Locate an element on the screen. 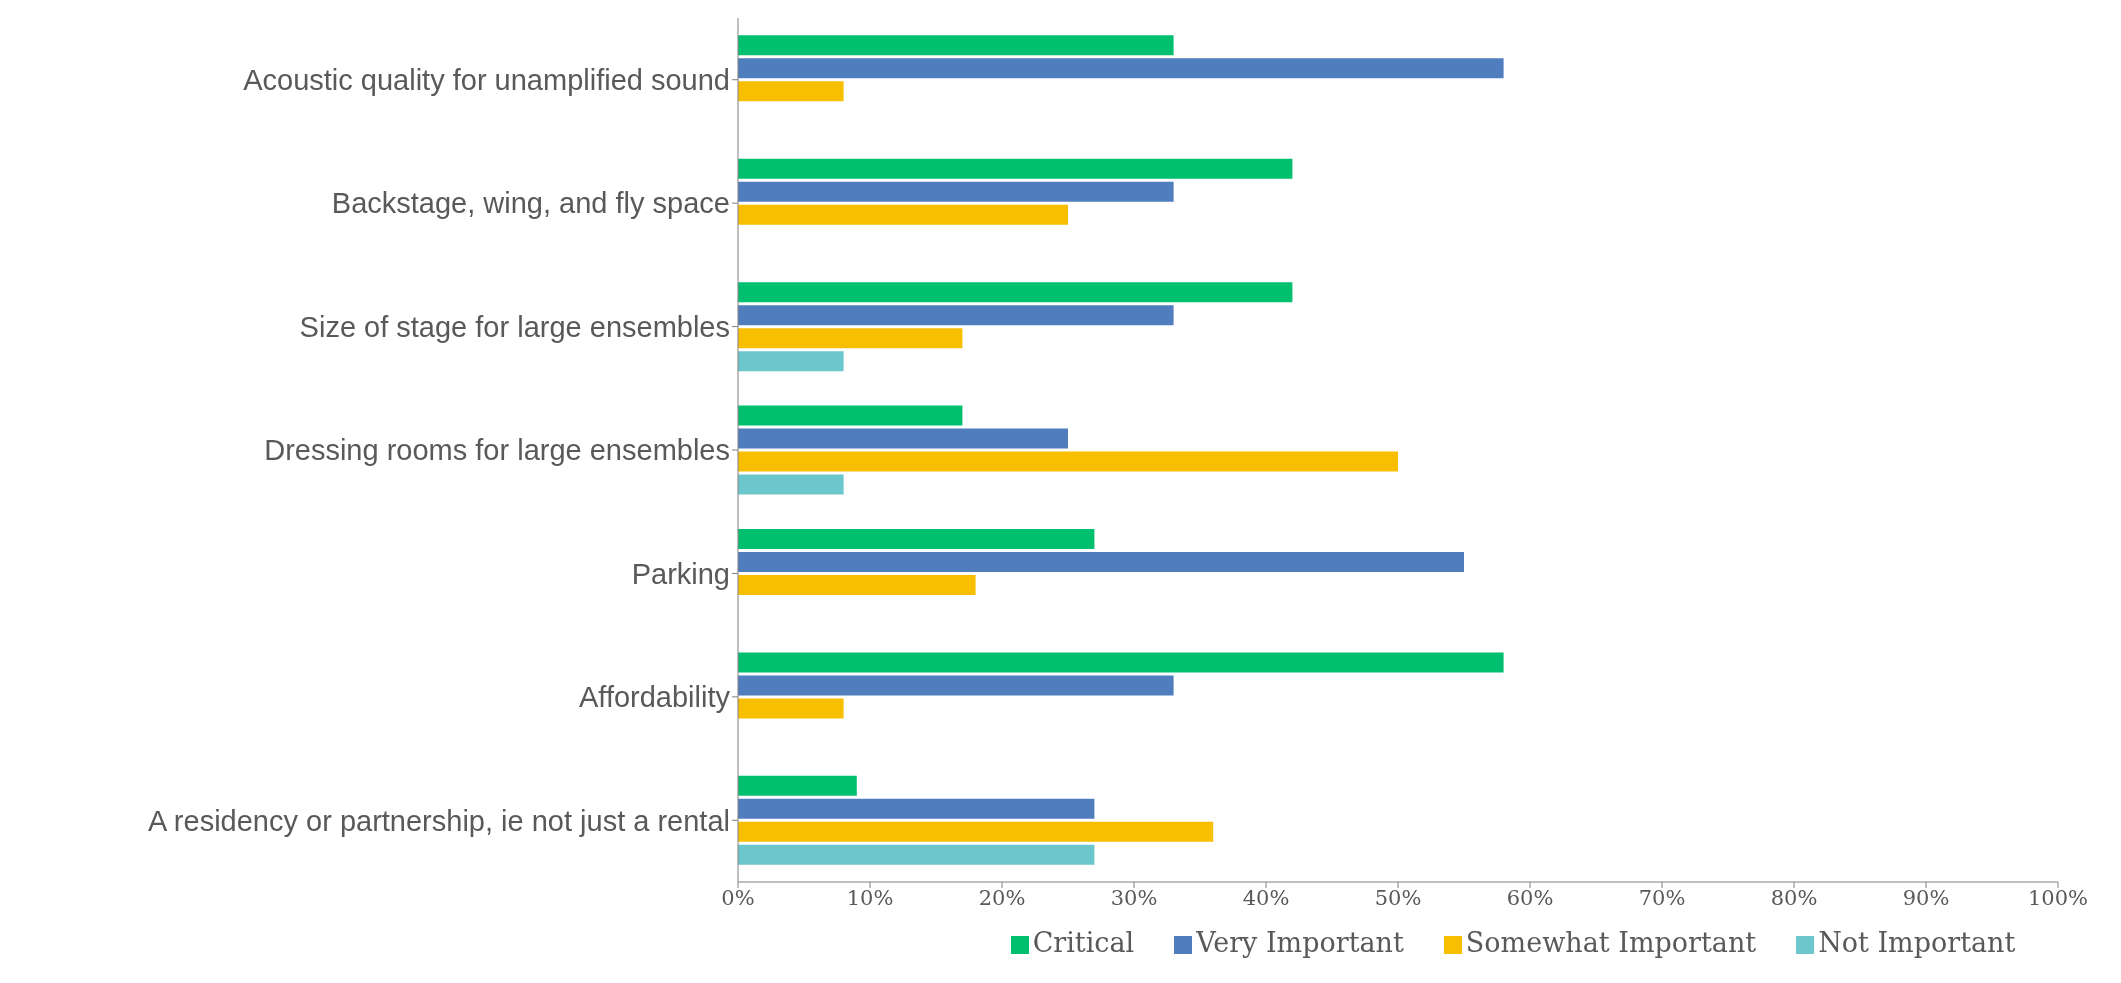 Image resolution: width=2121 pixels, height=983 pixels. x-tick-label: 20% is located at coordinates (1002, 897).